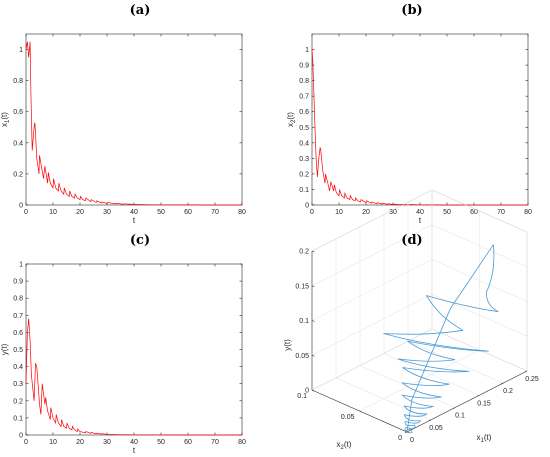 The height and width of the screenshot is (457, 550). I want to click on y-tick, so click(360, 411).